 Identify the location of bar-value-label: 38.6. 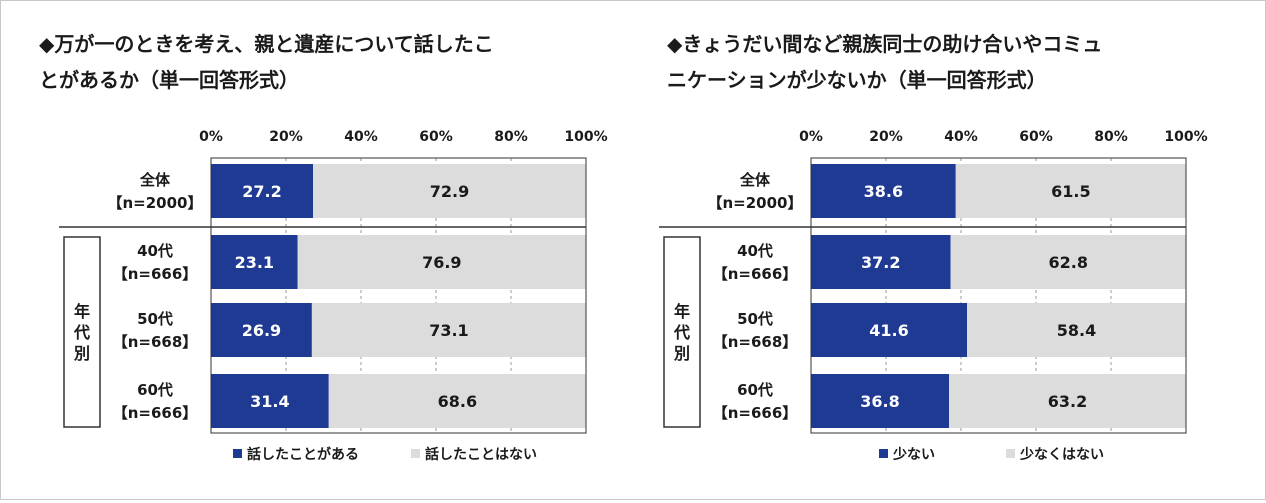
(883, 191).